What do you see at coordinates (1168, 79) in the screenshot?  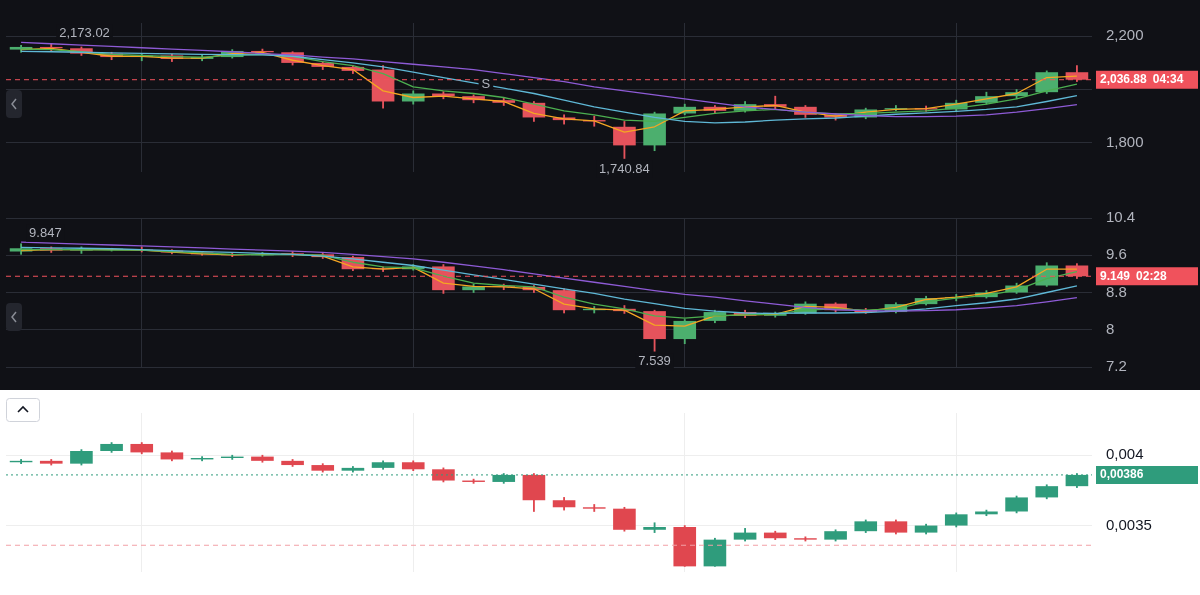 I see `text: 04:34` at bounding box center [1168, 79].